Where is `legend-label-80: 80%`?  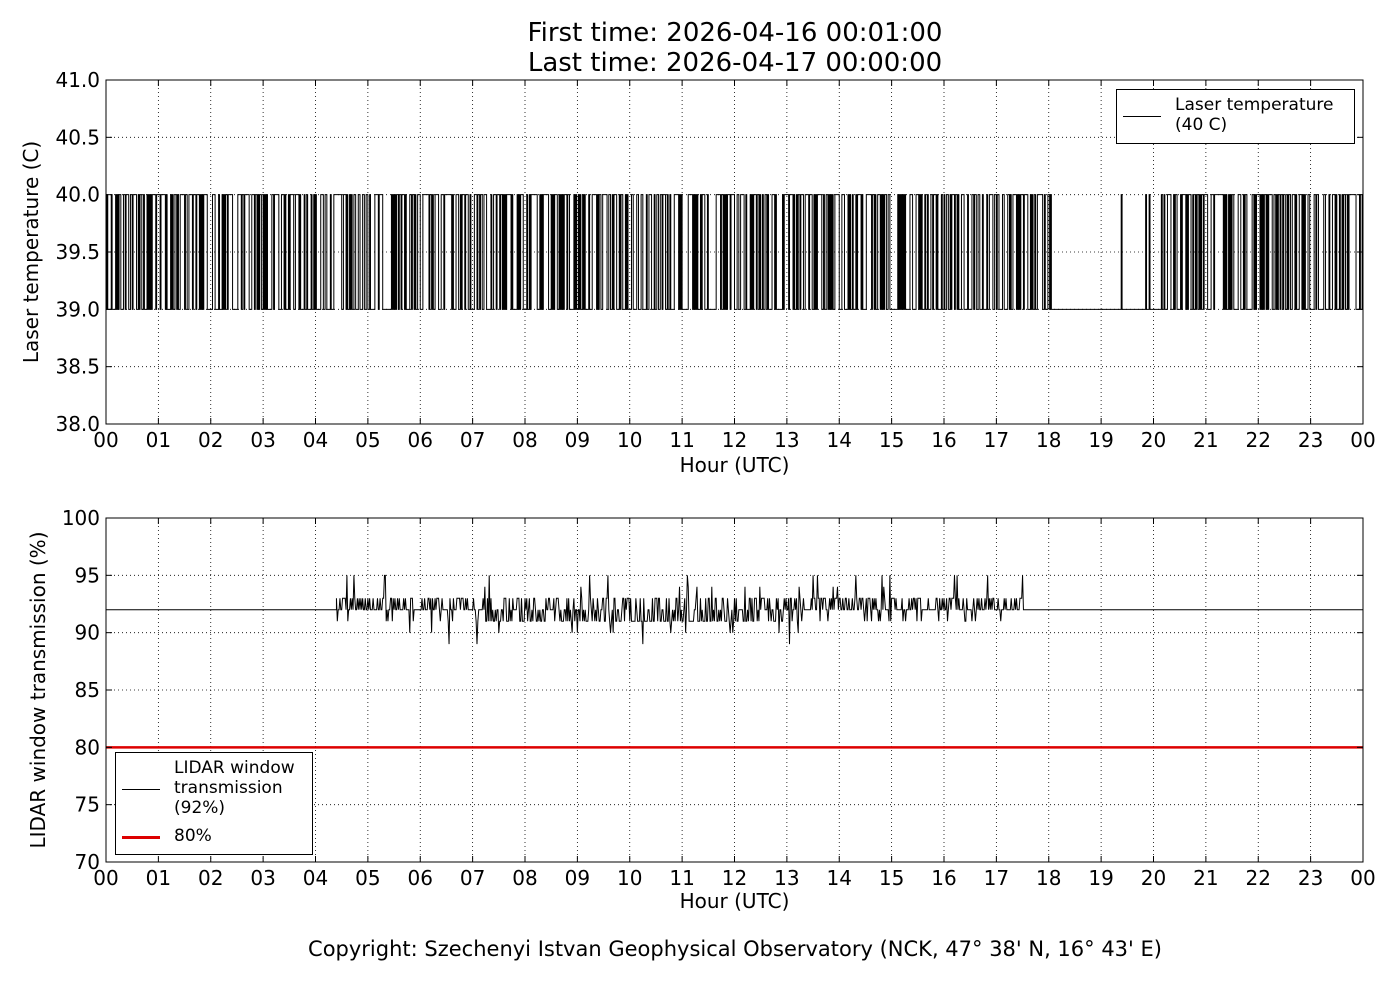 legend-label-80: 80% is located at coordinates (193, 836).